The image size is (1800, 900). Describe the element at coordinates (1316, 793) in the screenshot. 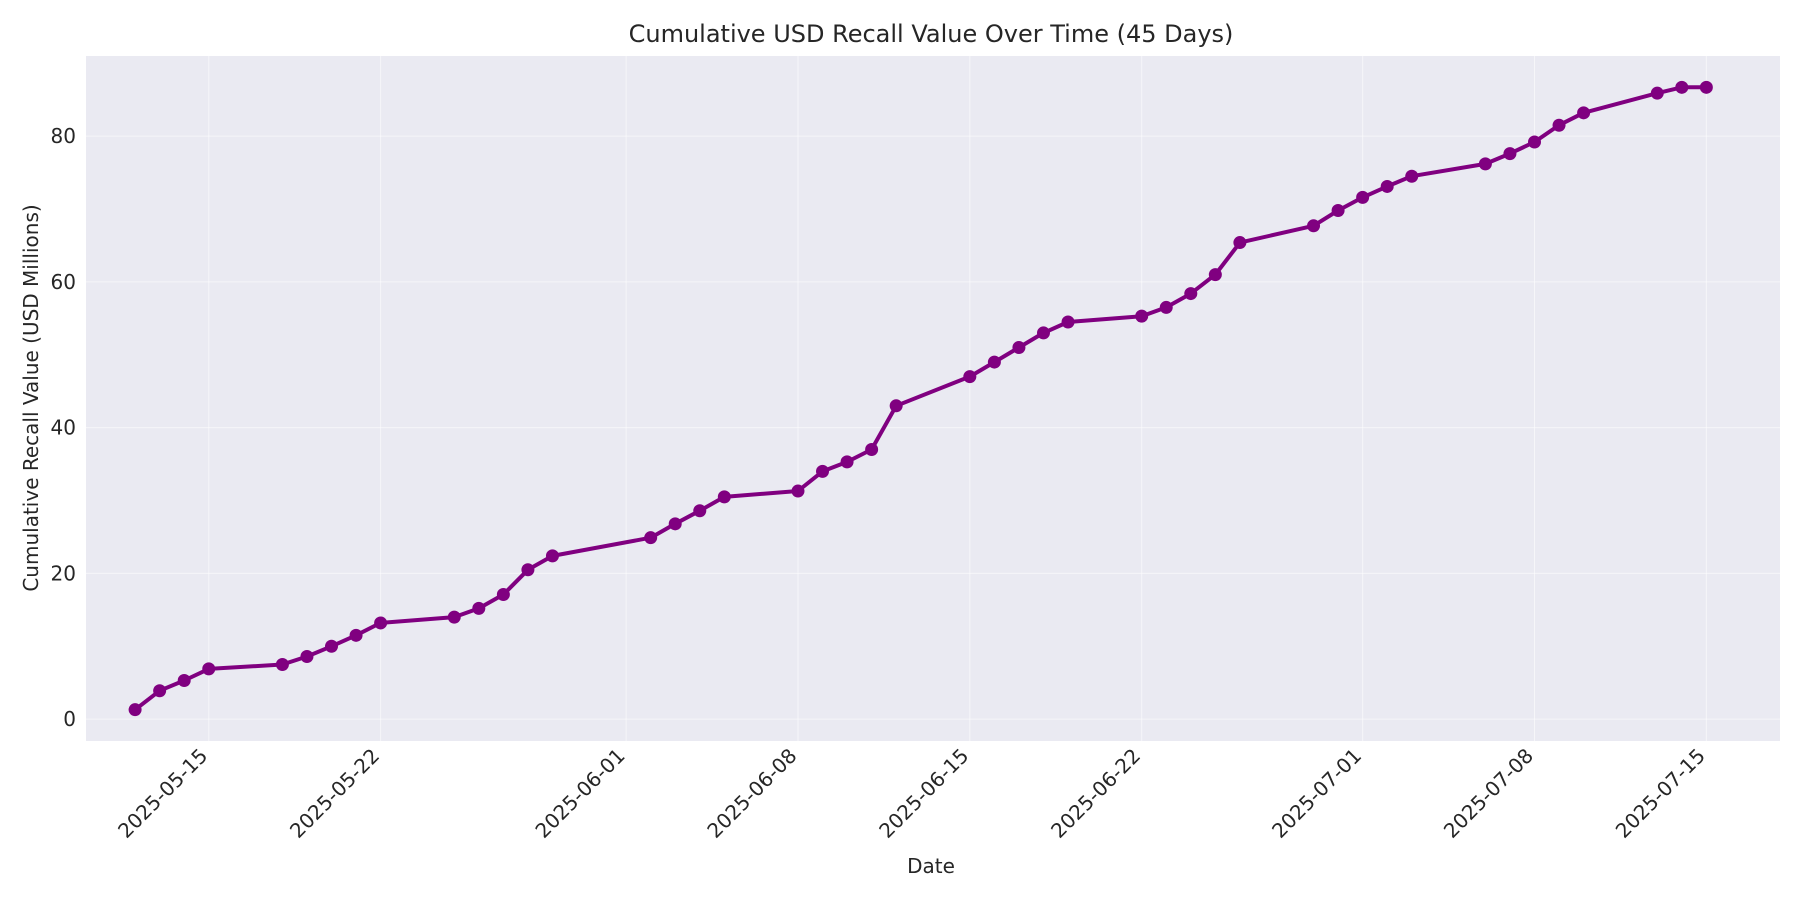

I see `x-tick-label: 2025-07-01` at that location.